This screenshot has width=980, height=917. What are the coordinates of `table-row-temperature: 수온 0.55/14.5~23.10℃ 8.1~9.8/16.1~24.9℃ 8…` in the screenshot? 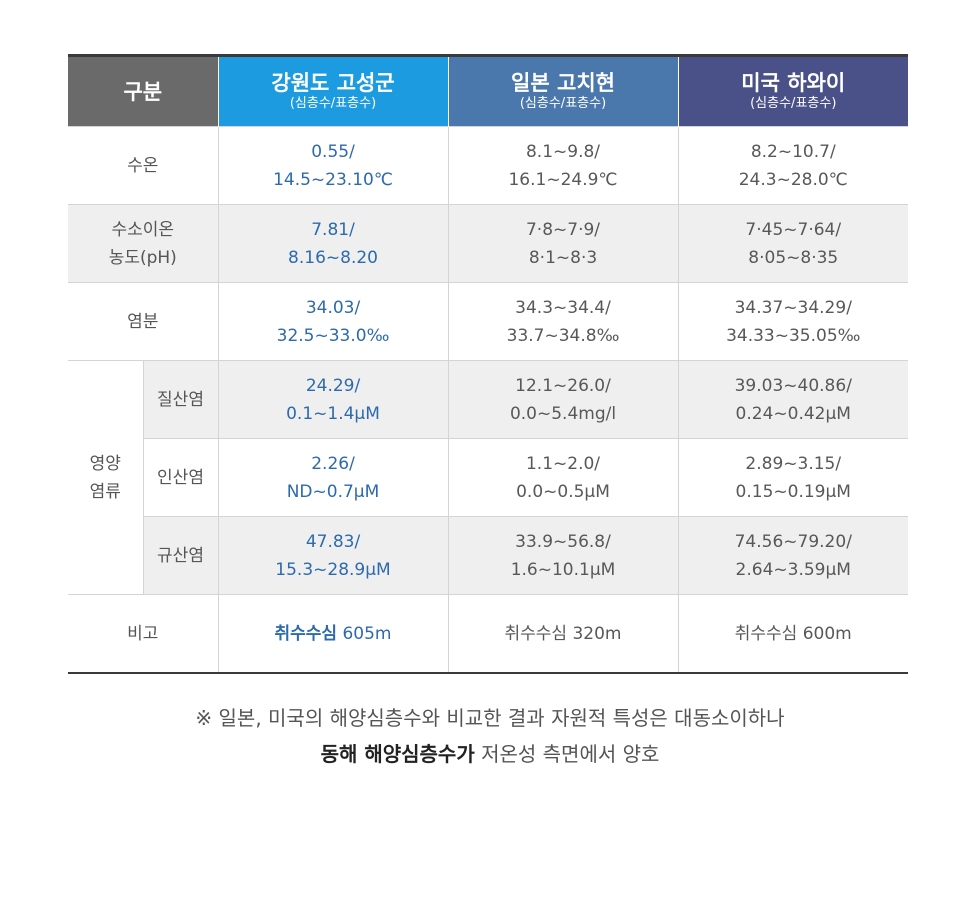 It's located at (488, 165).